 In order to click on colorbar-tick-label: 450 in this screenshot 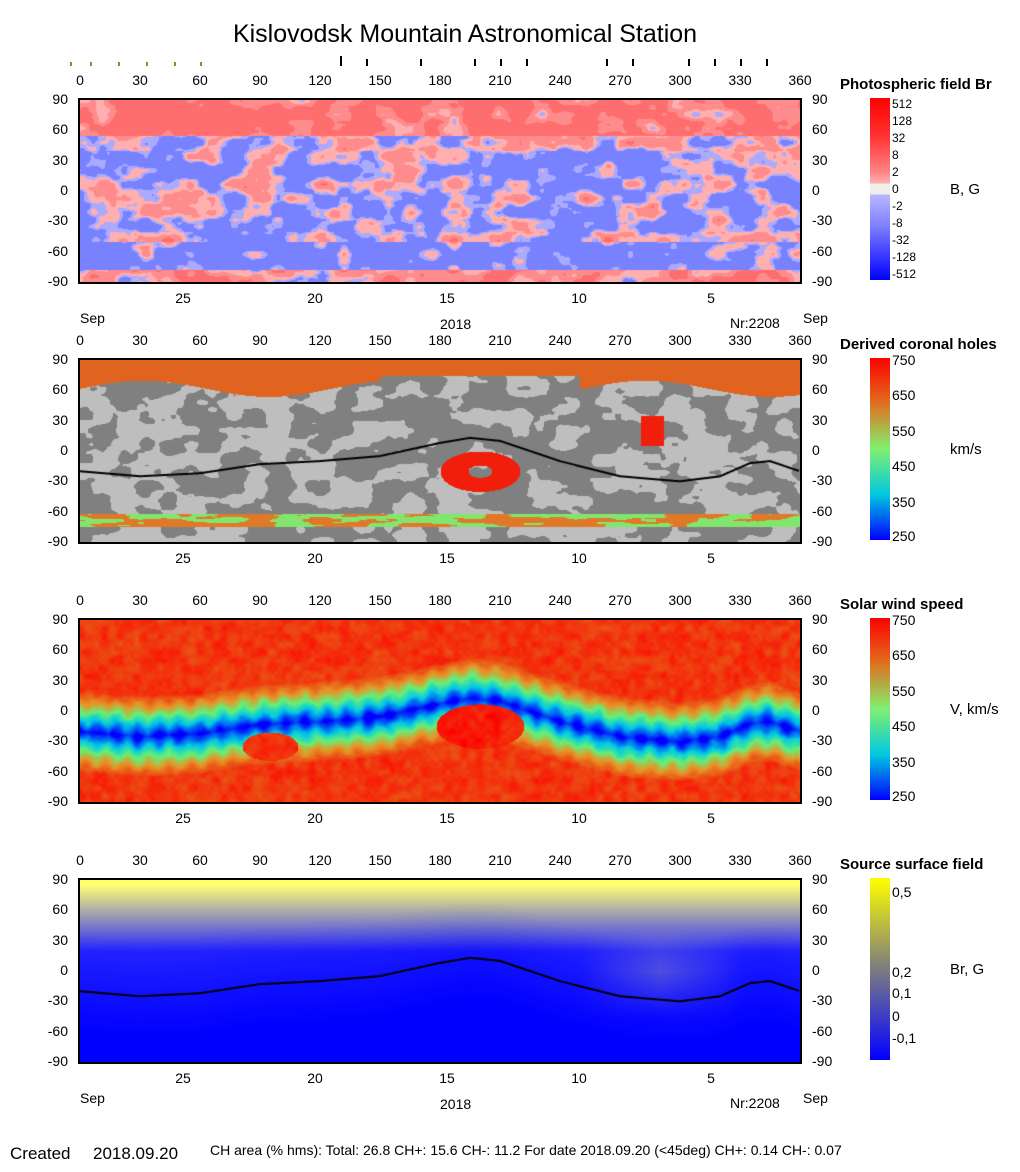, I will do `click(904, 726)`.